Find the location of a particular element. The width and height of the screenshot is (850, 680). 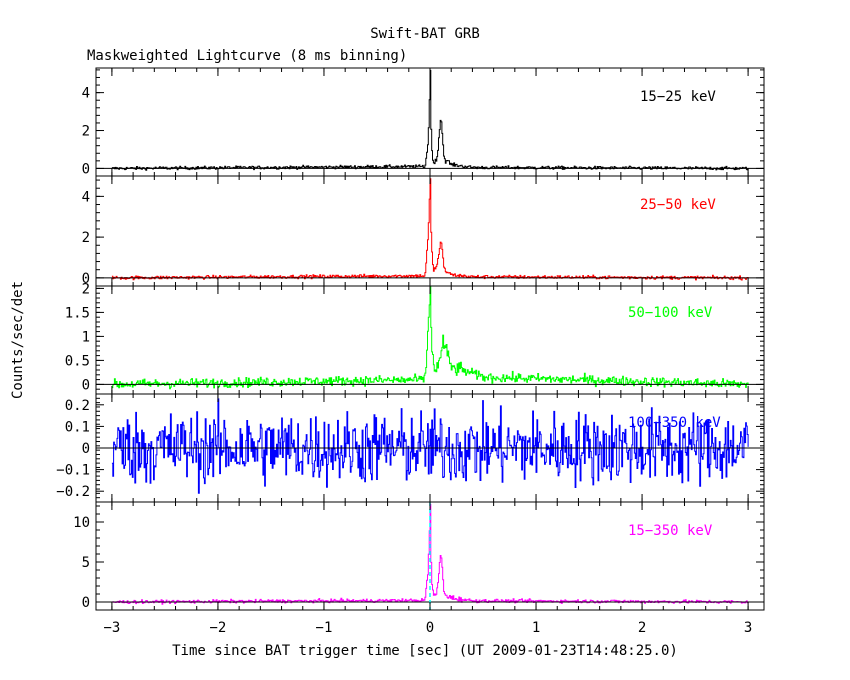

band-label-1: 25−50 keV is located at coordinates (678, 205).